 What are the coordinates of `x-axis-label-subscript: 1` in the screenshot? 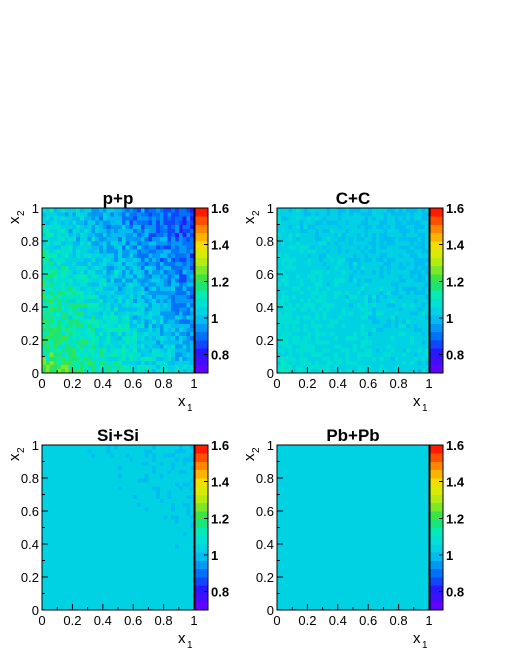 It's located at (190, 645).